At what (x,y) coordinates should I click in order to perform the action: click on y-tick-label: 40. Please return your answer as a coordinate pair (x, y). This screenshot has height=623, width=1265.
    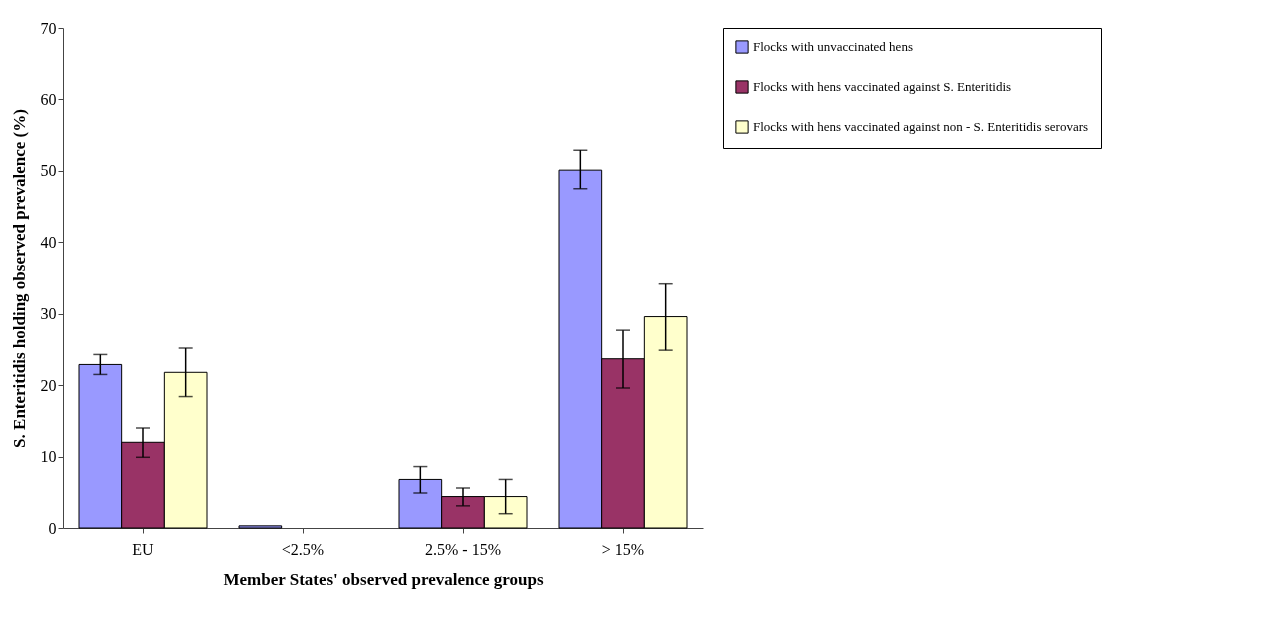
    Looking at the image, I should click on (48, 242).